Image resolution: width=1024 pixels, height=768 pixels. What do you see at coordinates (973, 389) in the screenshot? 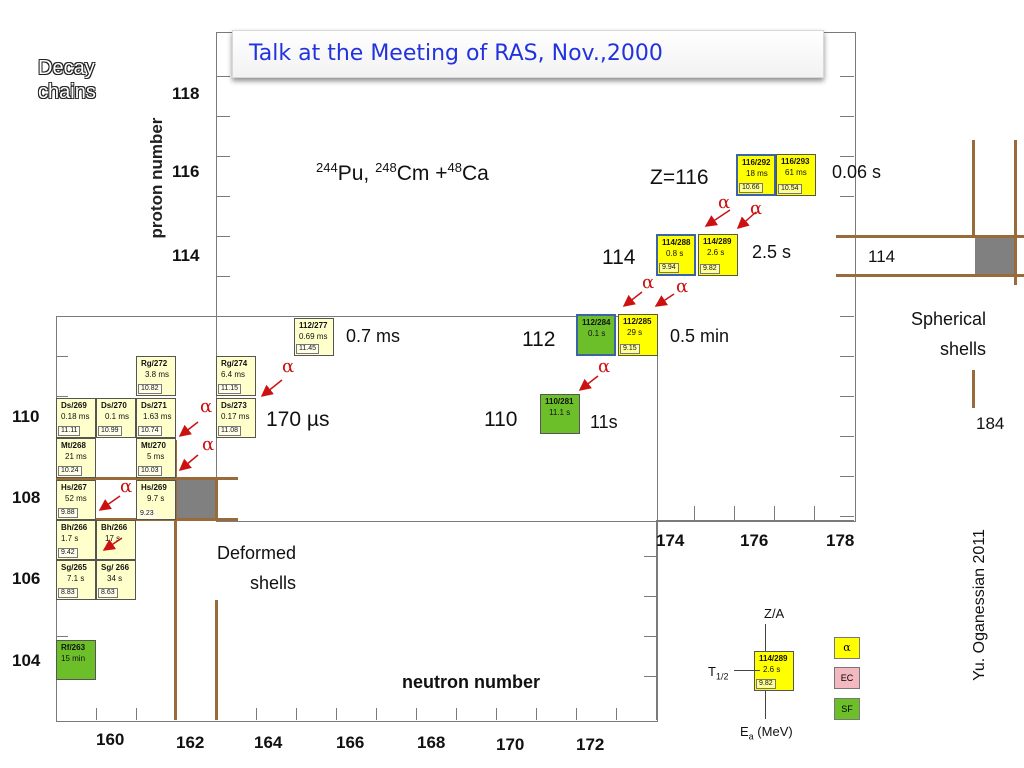
I see `spherical-shell-vline-bottom` at bounding box center [973, 389].